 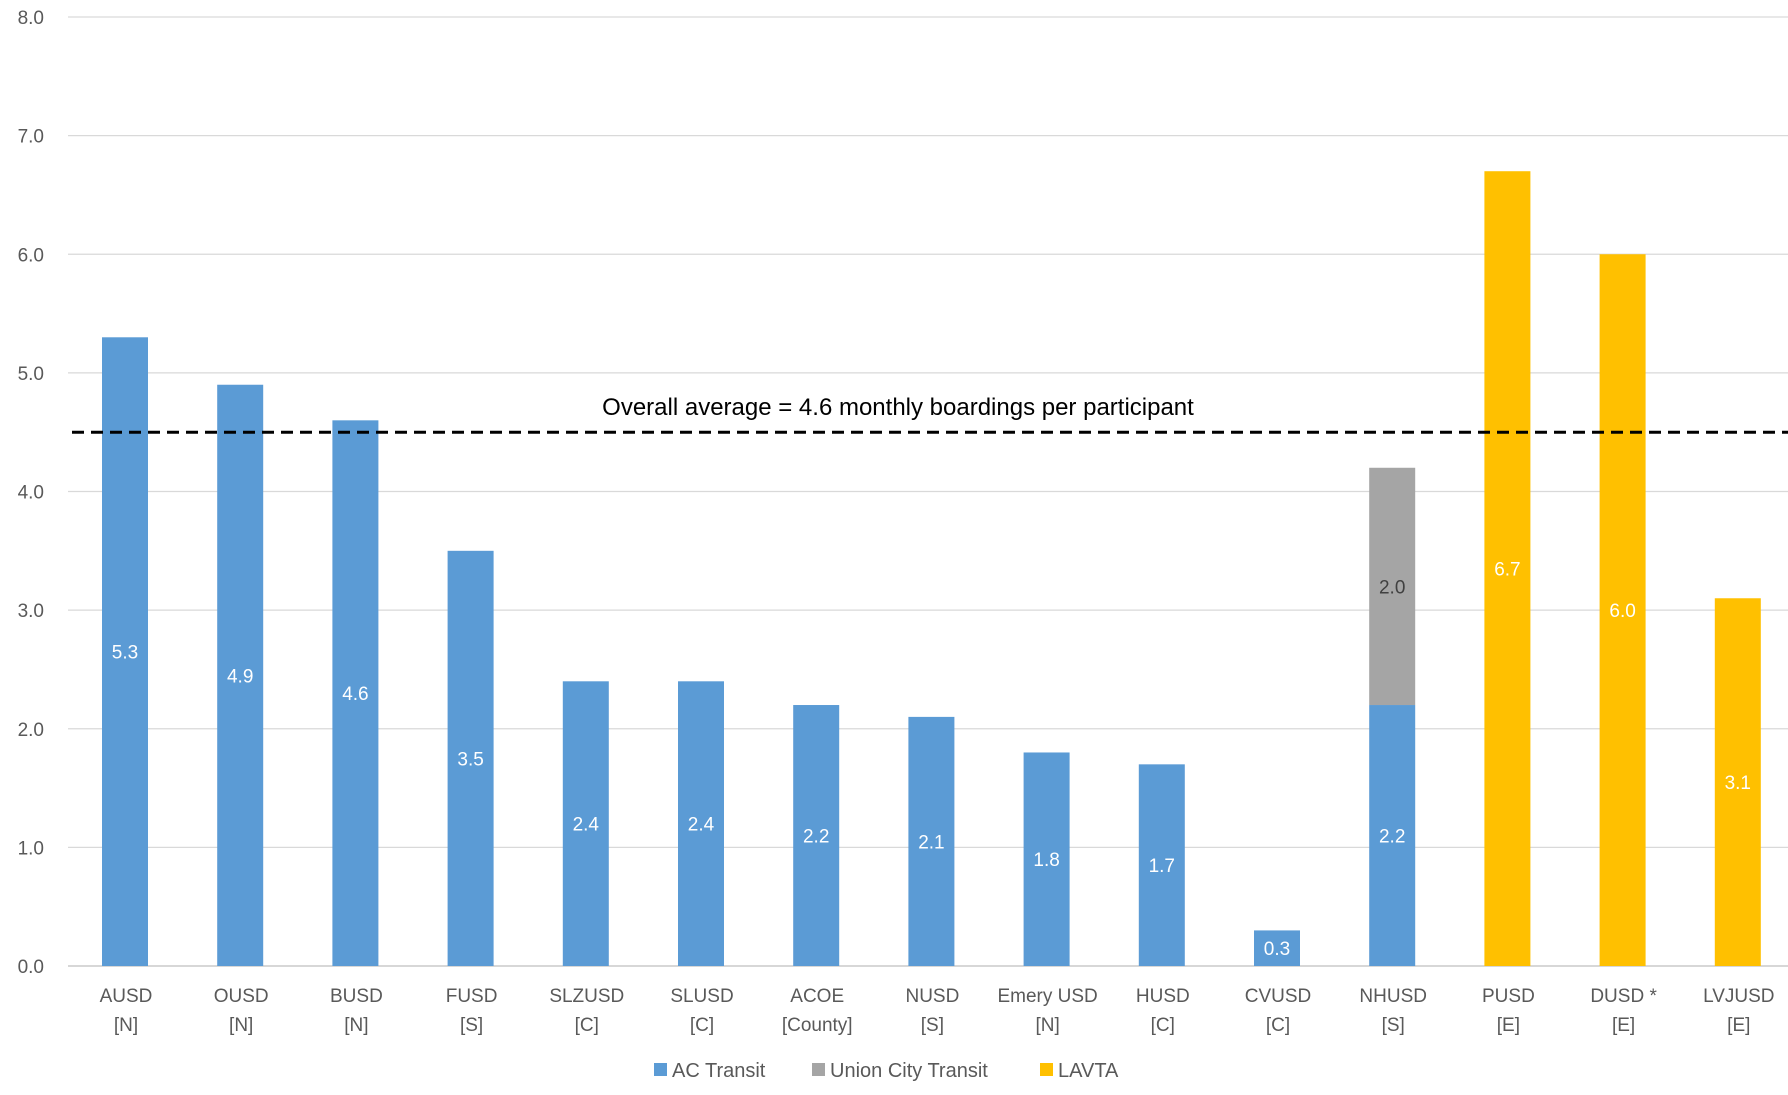 I want to click on data-label: 5.3, so click(x=125, y=653).